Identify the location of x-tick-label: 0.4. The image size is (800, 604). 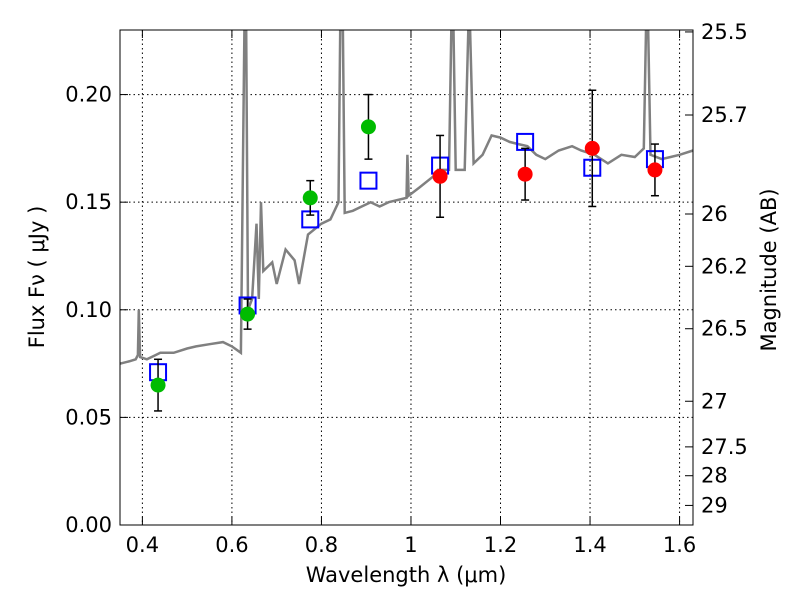
(142, 545).